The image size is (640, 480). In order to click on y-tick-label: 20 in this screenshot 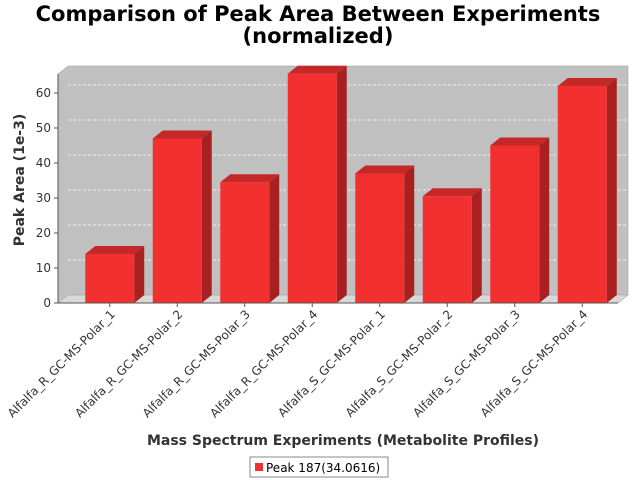, I will do `click(43, 233)`.